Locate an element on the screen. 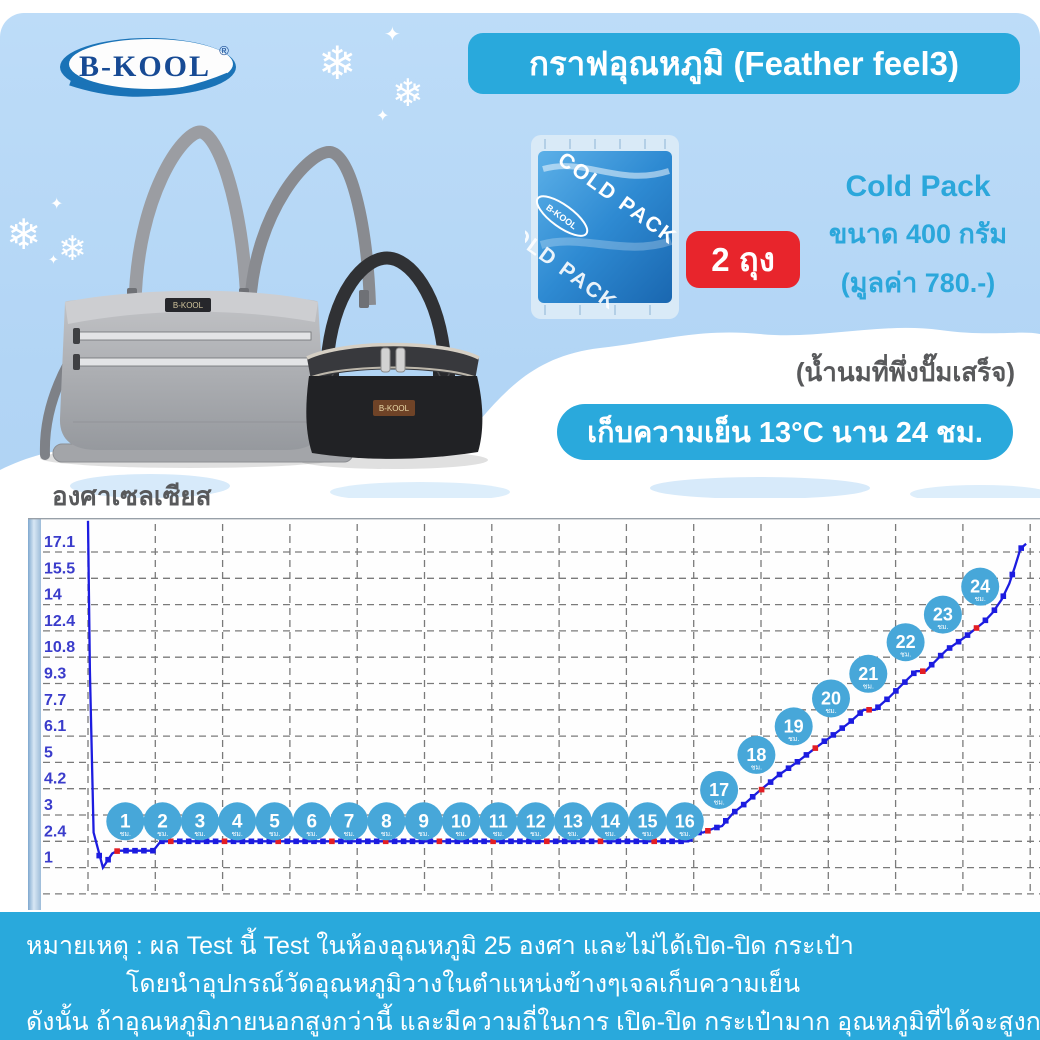 Image resolution: width=1040 pixels, height=1040 pixels. cold-pack-info: Cold Pack ขนาด 400 กรัม (มูลค่า 780.-) is located at coordinates (918, 237).